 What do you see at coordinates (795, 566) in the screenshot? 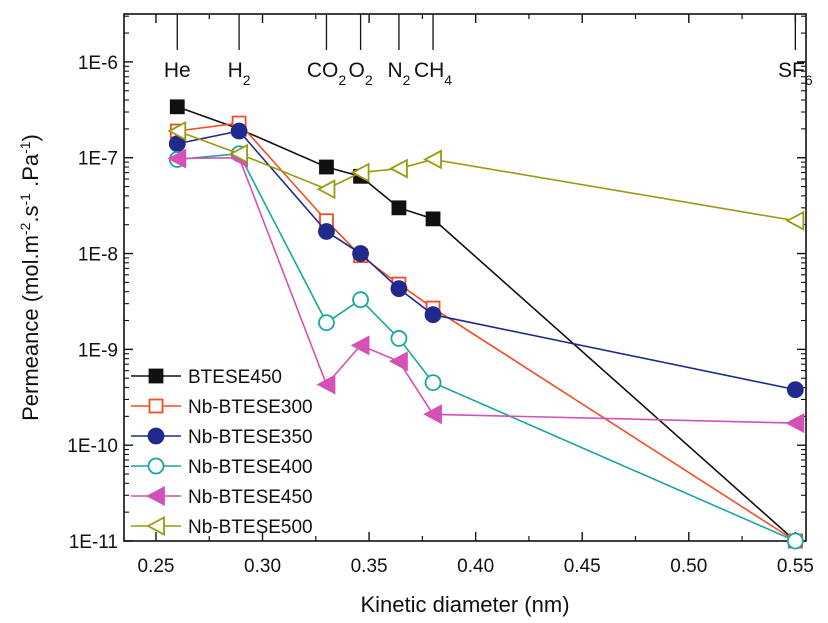
I see `x-tick-label: 0.55` at bounding box center [795, 566].